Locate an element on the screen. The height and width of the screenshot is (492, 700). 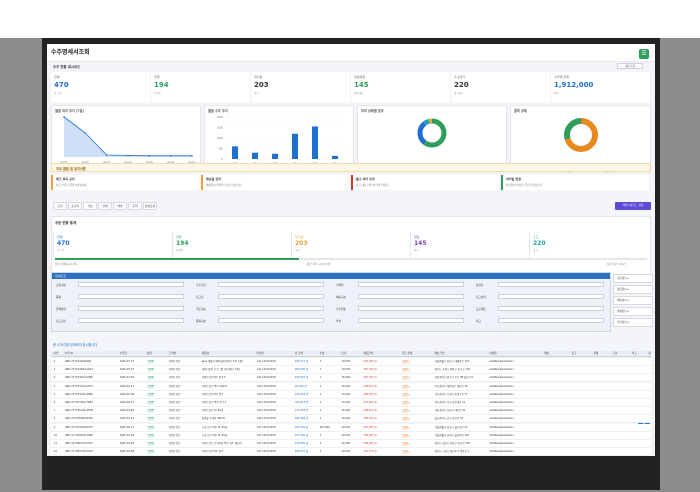
table-cell: ORD-177449540-1998 is located at coordinates (78, 435).